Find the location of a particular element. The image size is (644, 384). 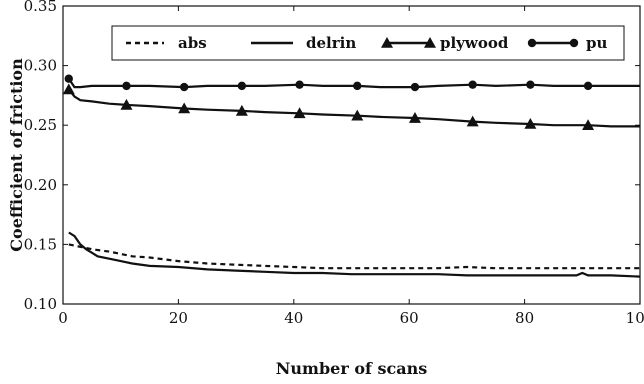

series-pu is located at coordinates (352, 83).